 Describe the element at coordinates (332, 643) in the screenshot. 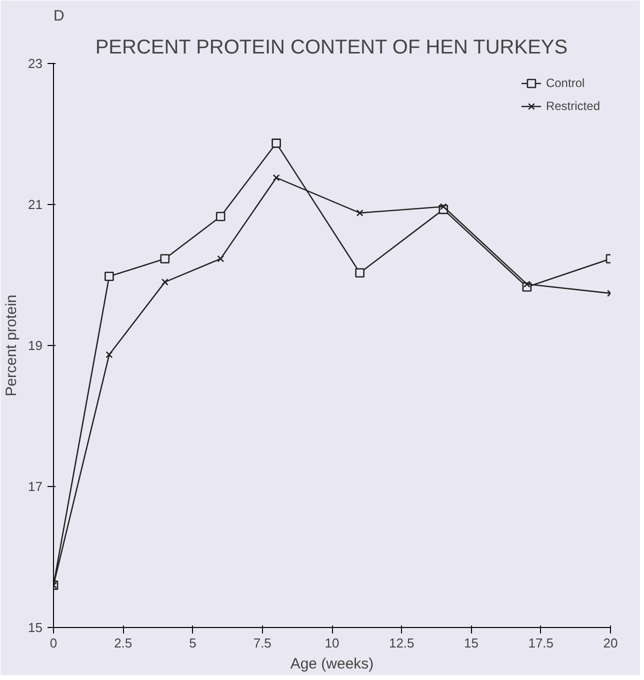

I see `x-tick-label: 10` at that location.